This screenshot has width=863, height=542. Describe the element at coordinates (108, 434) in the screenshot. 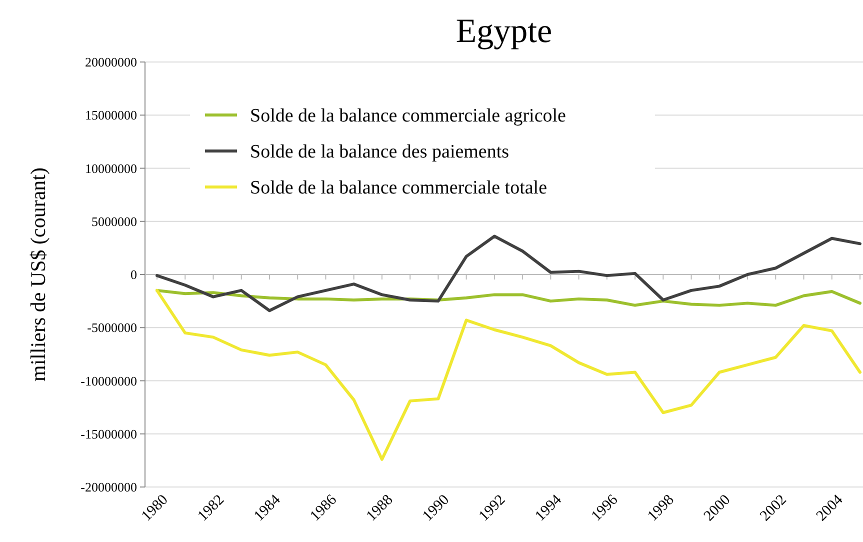

I see `y-tick-label: -15000000` at that location.